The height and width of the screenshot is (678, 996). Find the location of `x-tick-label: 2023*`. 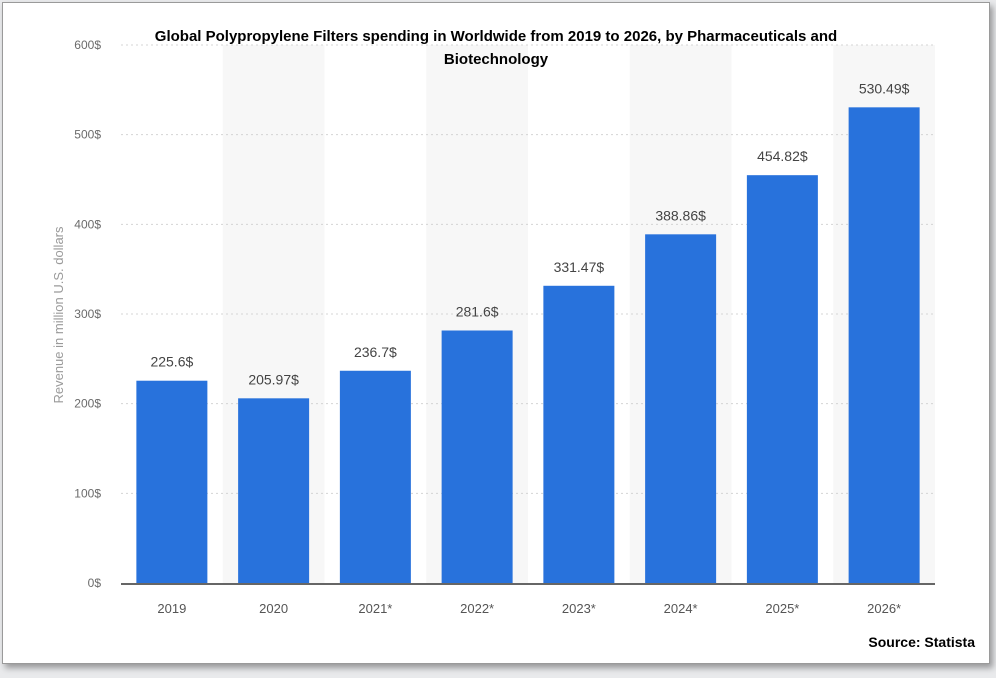

x-tick-label: 2023* is located at coordinates (579, 608).